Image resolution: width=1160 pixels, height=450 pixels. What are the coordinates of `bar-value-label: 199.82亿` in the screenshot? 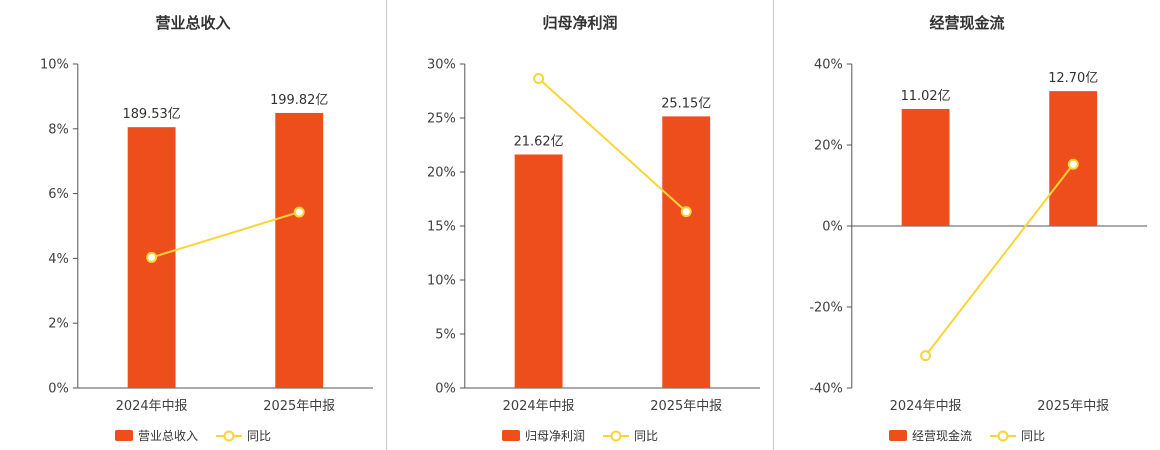 It's located at (299, 100).